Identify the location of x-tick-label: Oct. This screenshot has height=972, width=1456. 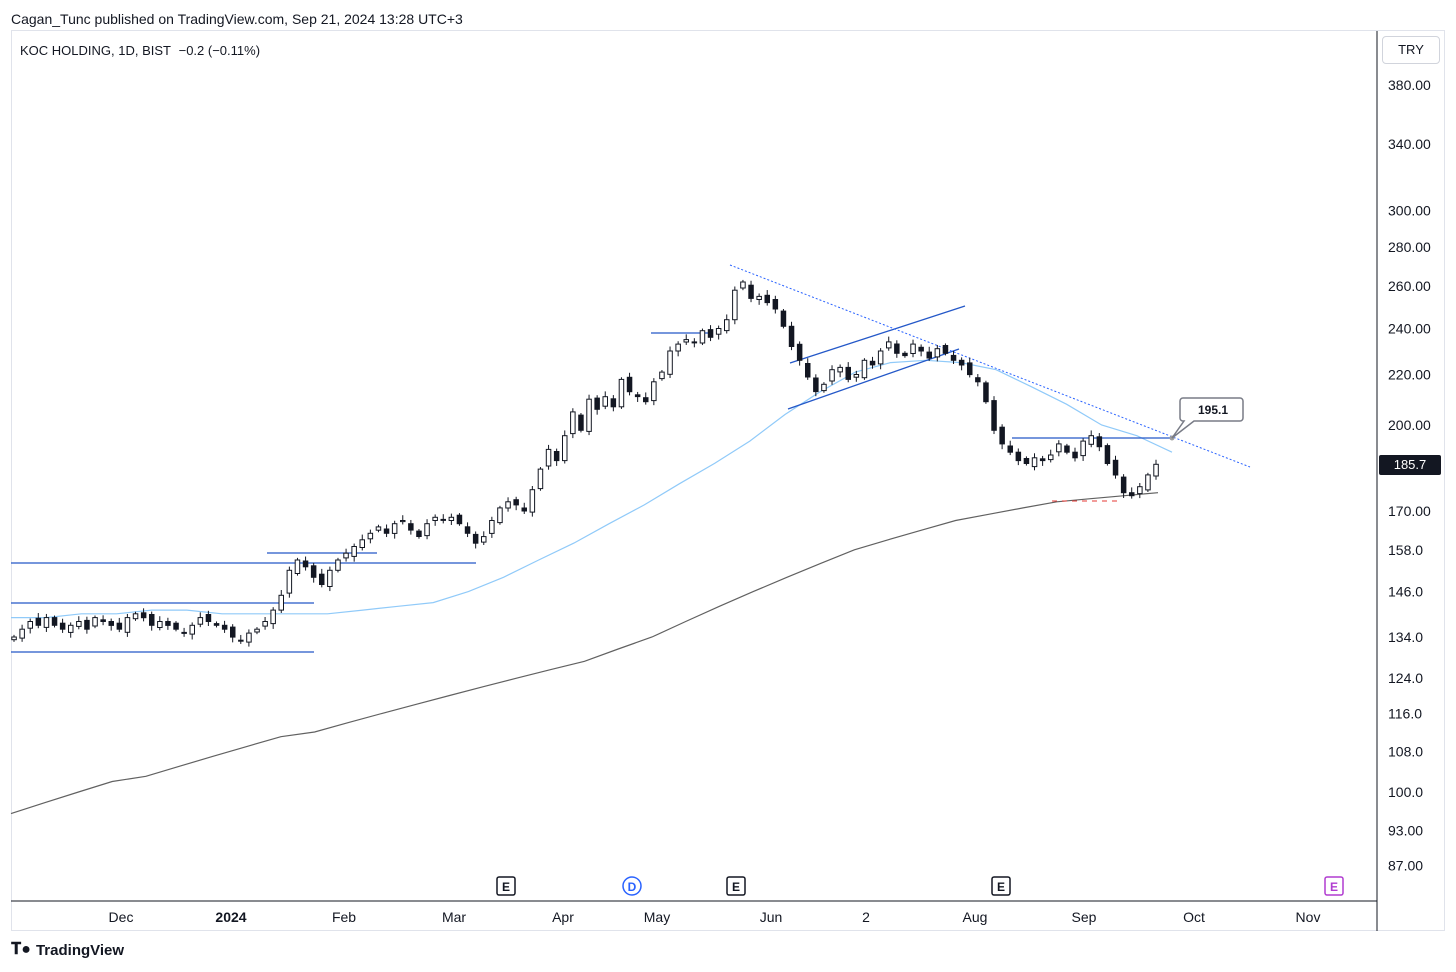
(1194, 917).